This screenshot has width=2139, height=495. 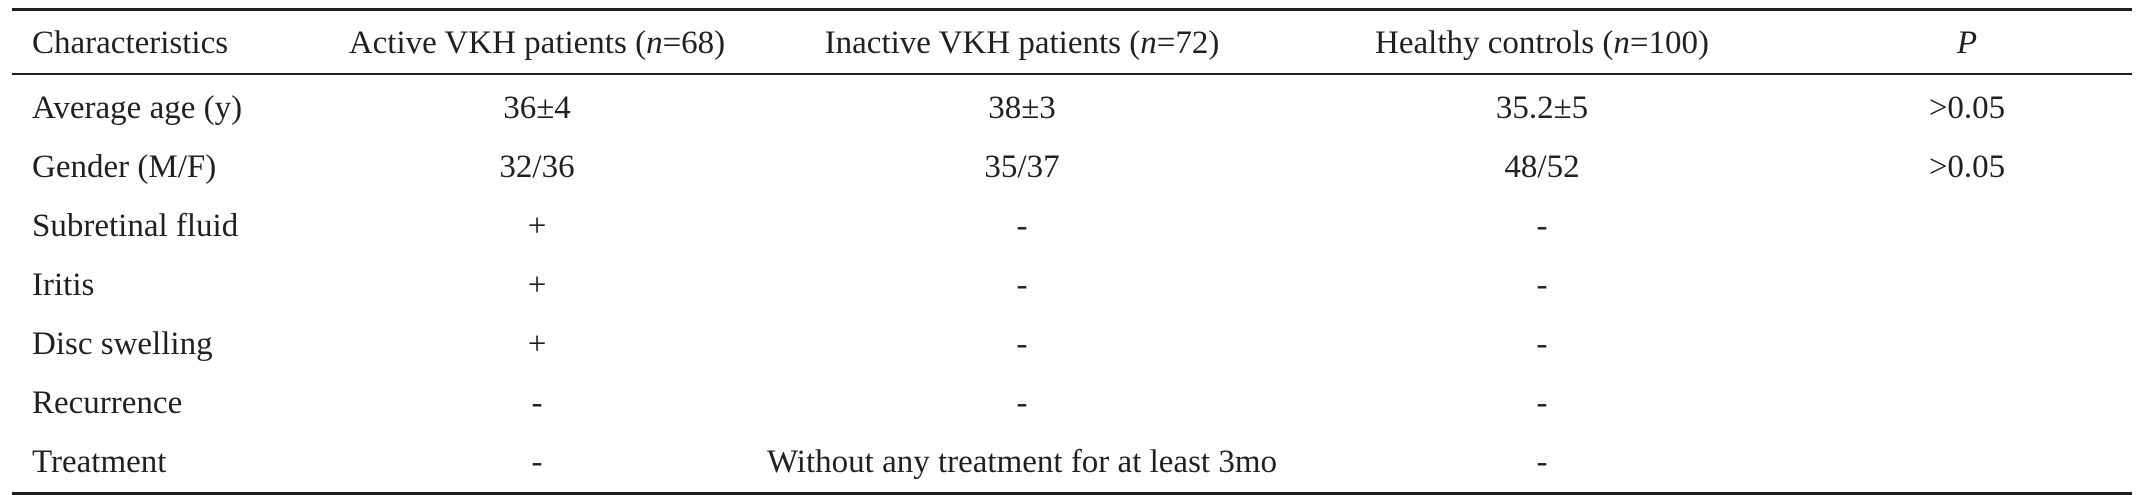 I want to click on table-row: Recurrence - - -, so click(x=1072, y=403).